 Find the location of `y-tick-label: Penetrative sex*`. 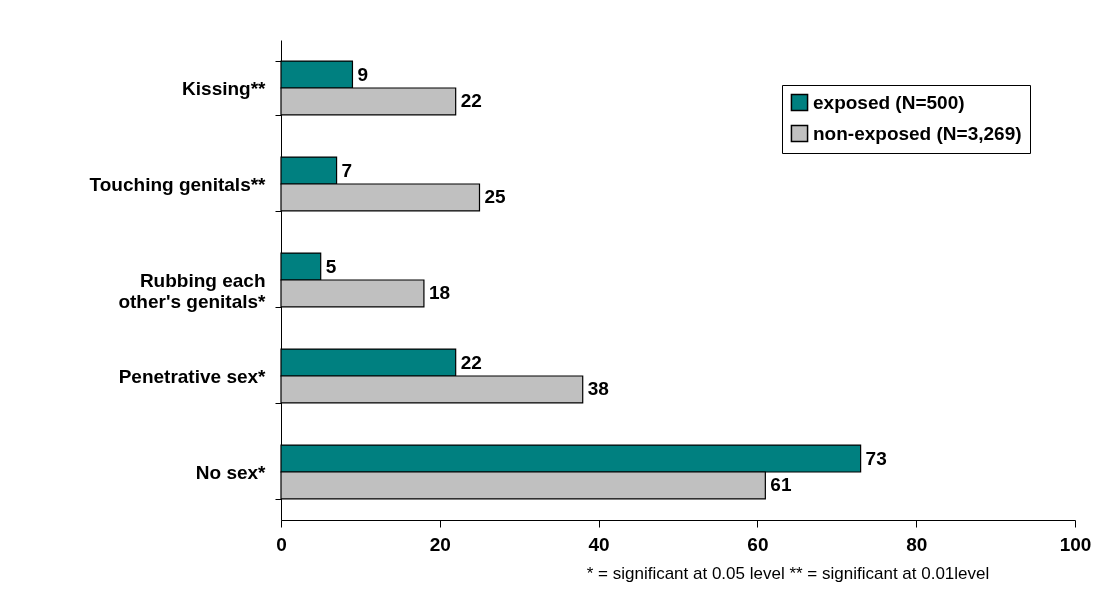

y-tick-label: Penetrative sex* is located at coordinates (192, 376).